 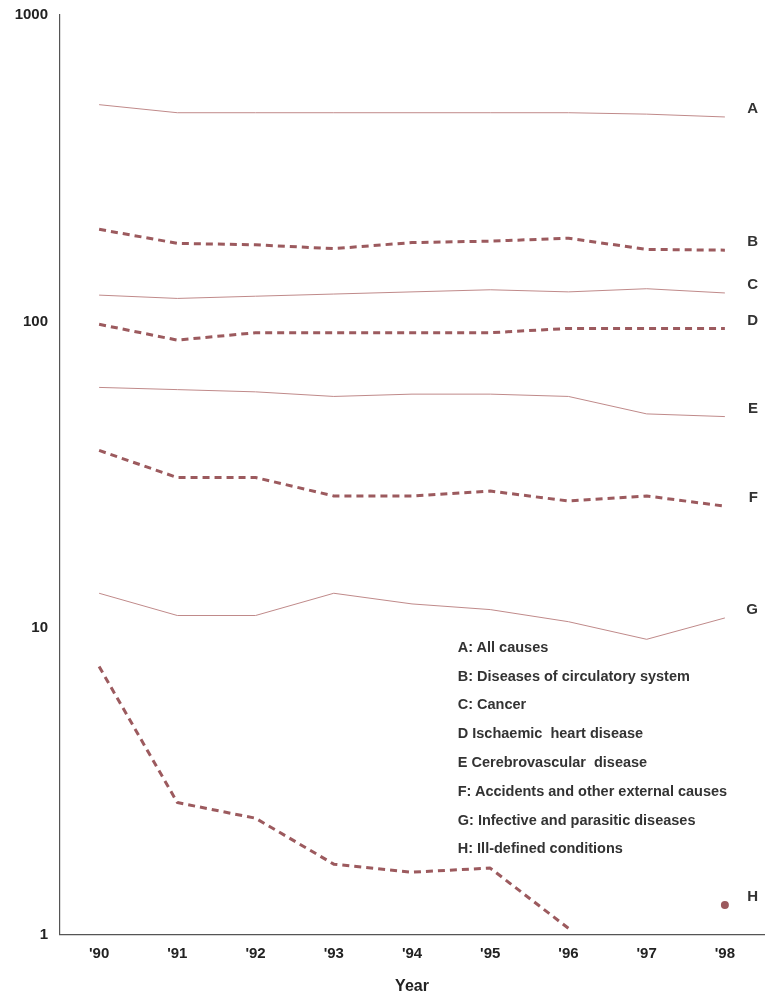 What do you see at coordinates (412, 952) in the screenshot?
I see `x-tick-label: '94` at bounding box center [412, 952].